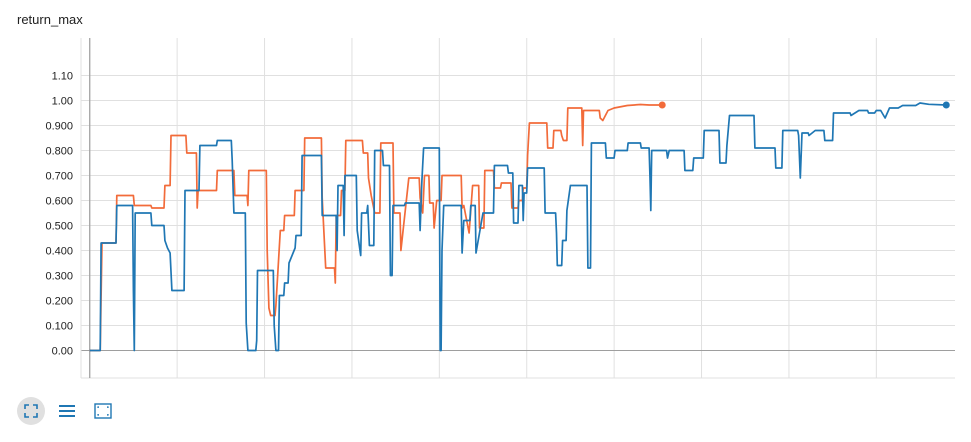  I want to click on toggle-log-scale-button, so click(67, 411).